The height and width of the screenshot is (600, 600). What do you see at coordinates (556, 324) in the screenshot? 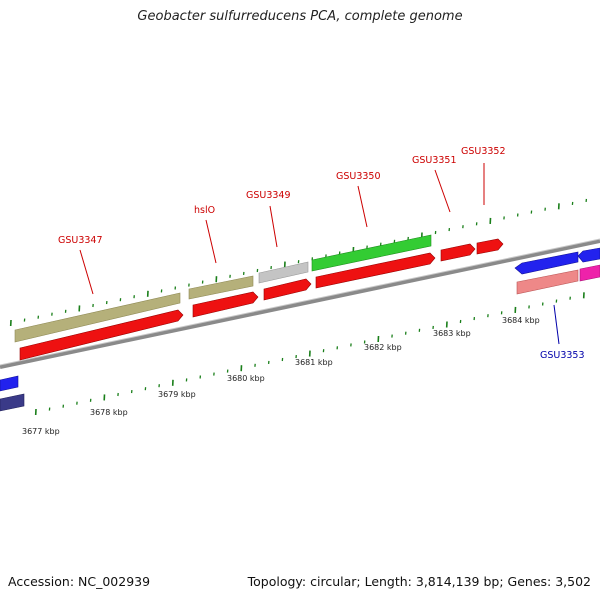
I see `callout-gsu3353` at bounding box center [556, 324].